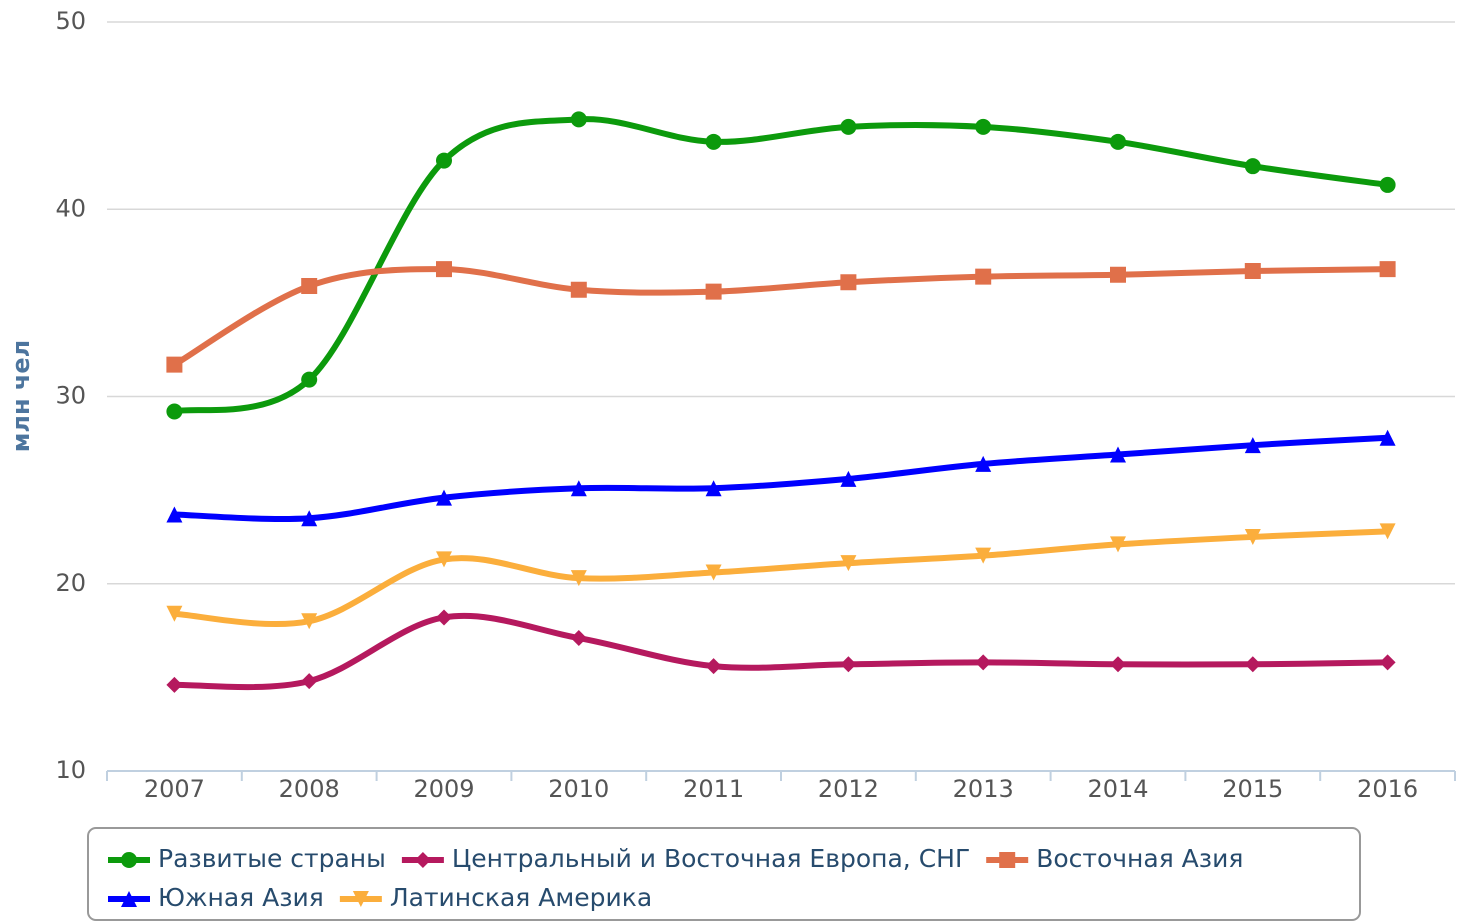 This screenshot has height=924, width=1463. What do you see at coordinates (174, 789) in the screenshot?
I see `x-tick-label: 2007` at bounding box center [174, 789].